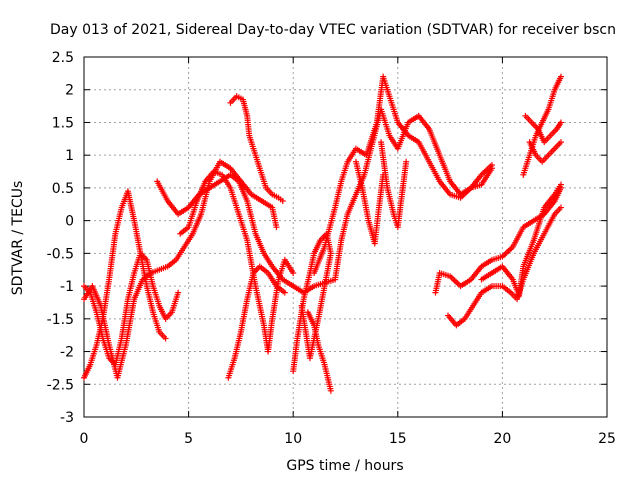  Describe the element at coordinates (60, 320) in the screenshot. I see `y-tick-label: -1.5` at that location.